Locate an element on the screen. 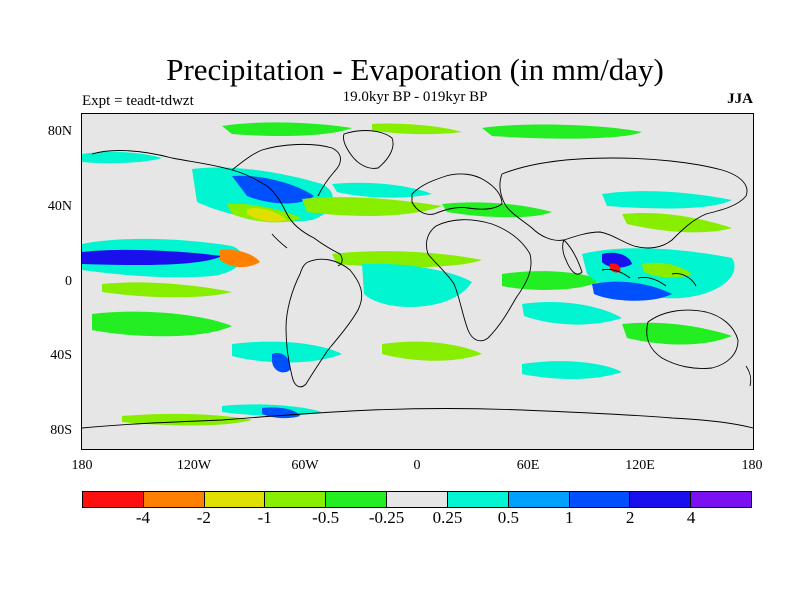 This screenshot has width=800, height=600. lon-label-180e: 180 is located at coordinates (752, 465).